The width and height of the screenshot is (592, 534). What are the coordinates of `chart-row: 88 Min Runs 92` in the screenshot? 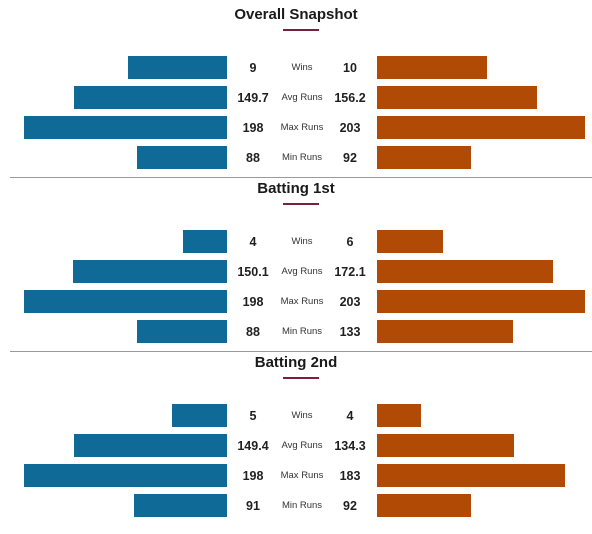 It's located at (296, 158).